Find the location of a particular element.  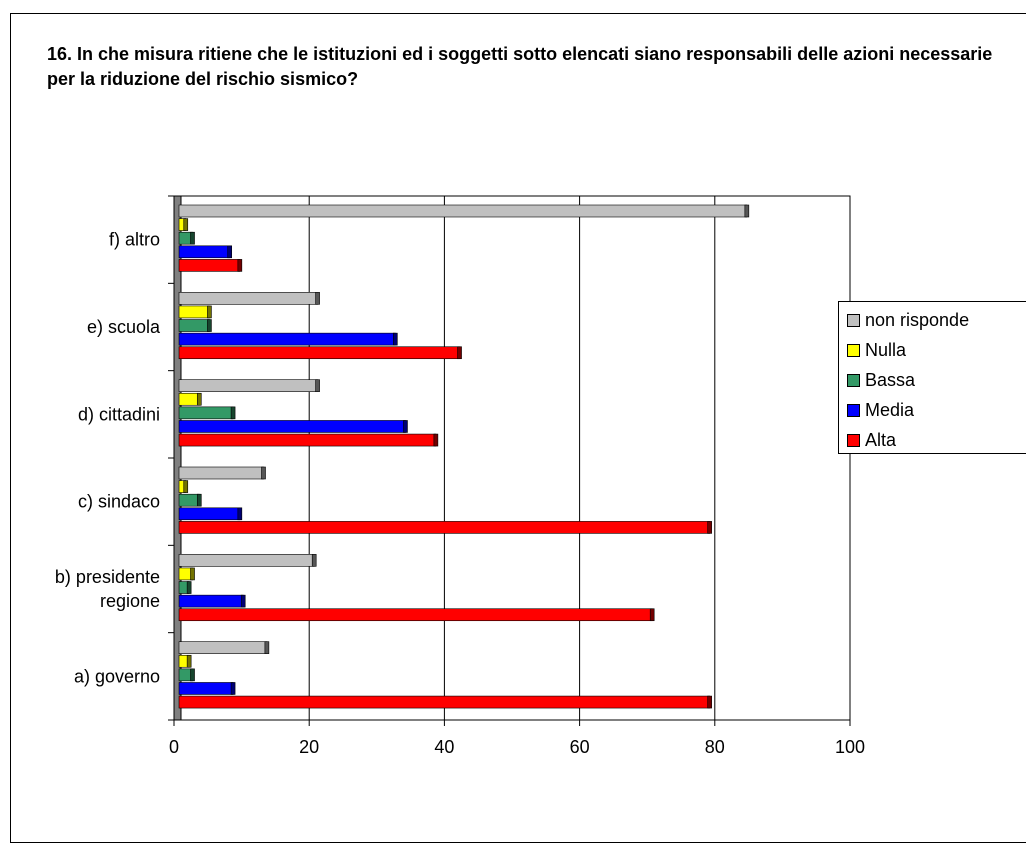

bar-end-d-cittadini-media is located at coordinates (405, 426).